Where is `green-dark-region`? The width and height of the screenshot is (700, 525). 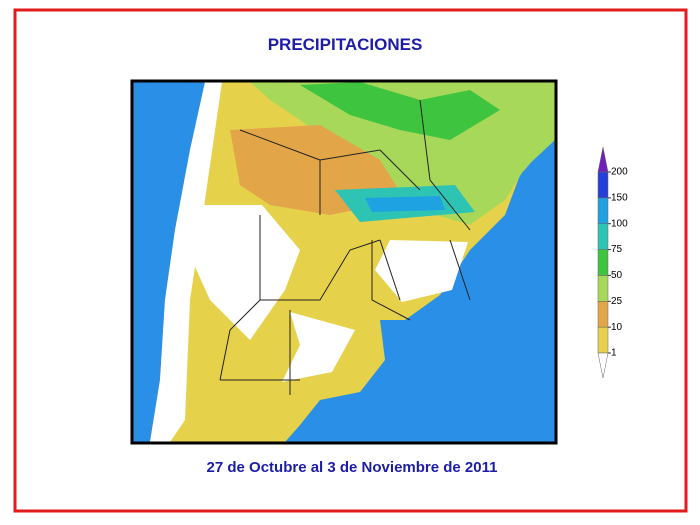
green-dark-region is located at coordinates (400, 111).